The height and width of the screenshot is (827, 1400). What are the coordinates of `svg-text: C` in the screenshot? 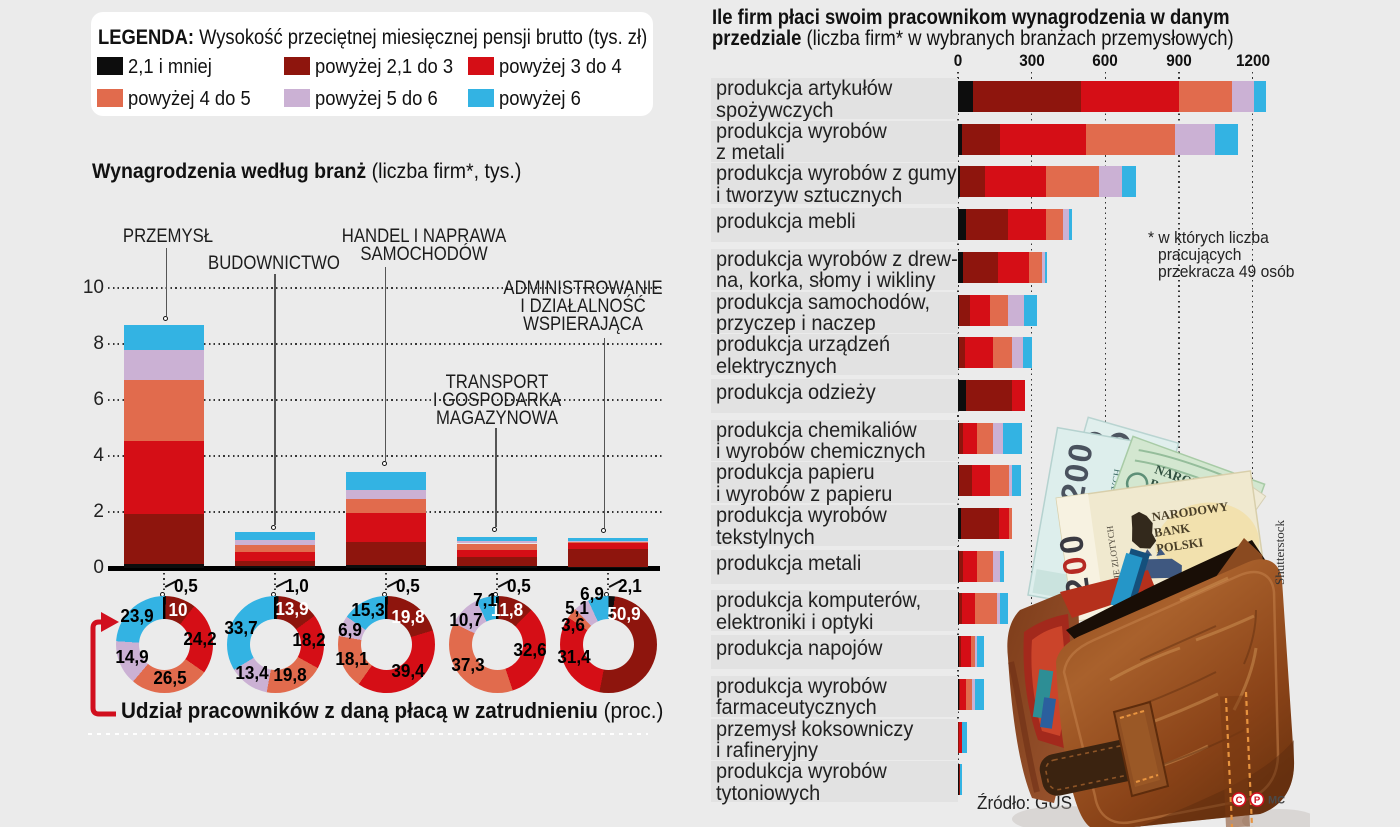 It's located at (1239, 800).